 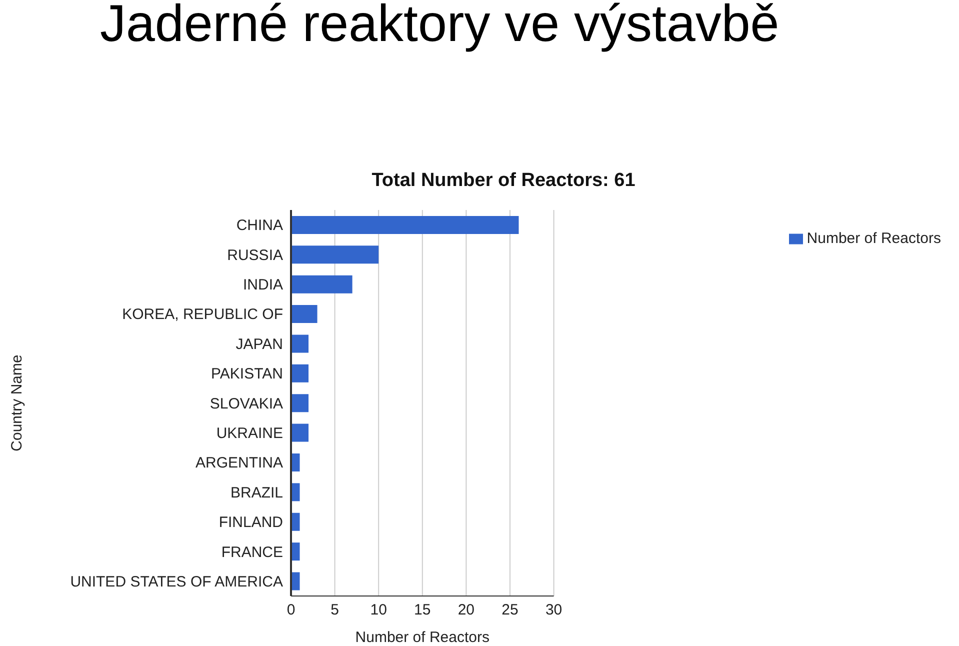 What do you see at coordinates (247, 374) in the screenshot?
I see `y-tick-label: PAKISTAN` at bounding box center [247, 374].